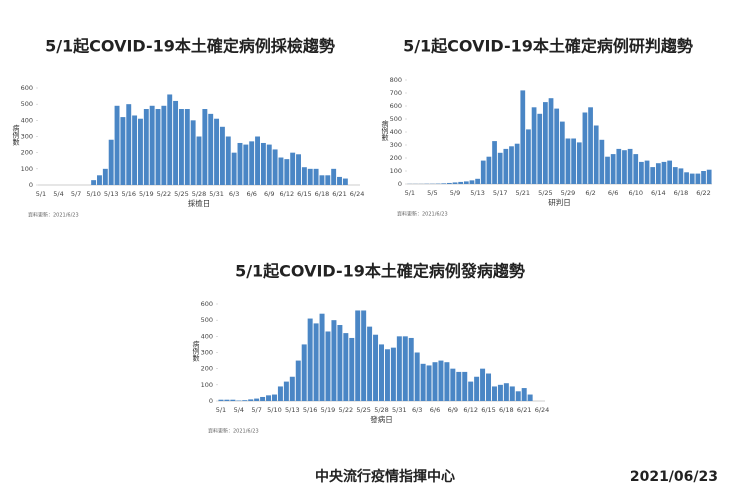  What do you see at coordinates (422, 214) in the screenshot?
I see `note: 資料更新：2021/6/23` at bounding box center [422, 214].